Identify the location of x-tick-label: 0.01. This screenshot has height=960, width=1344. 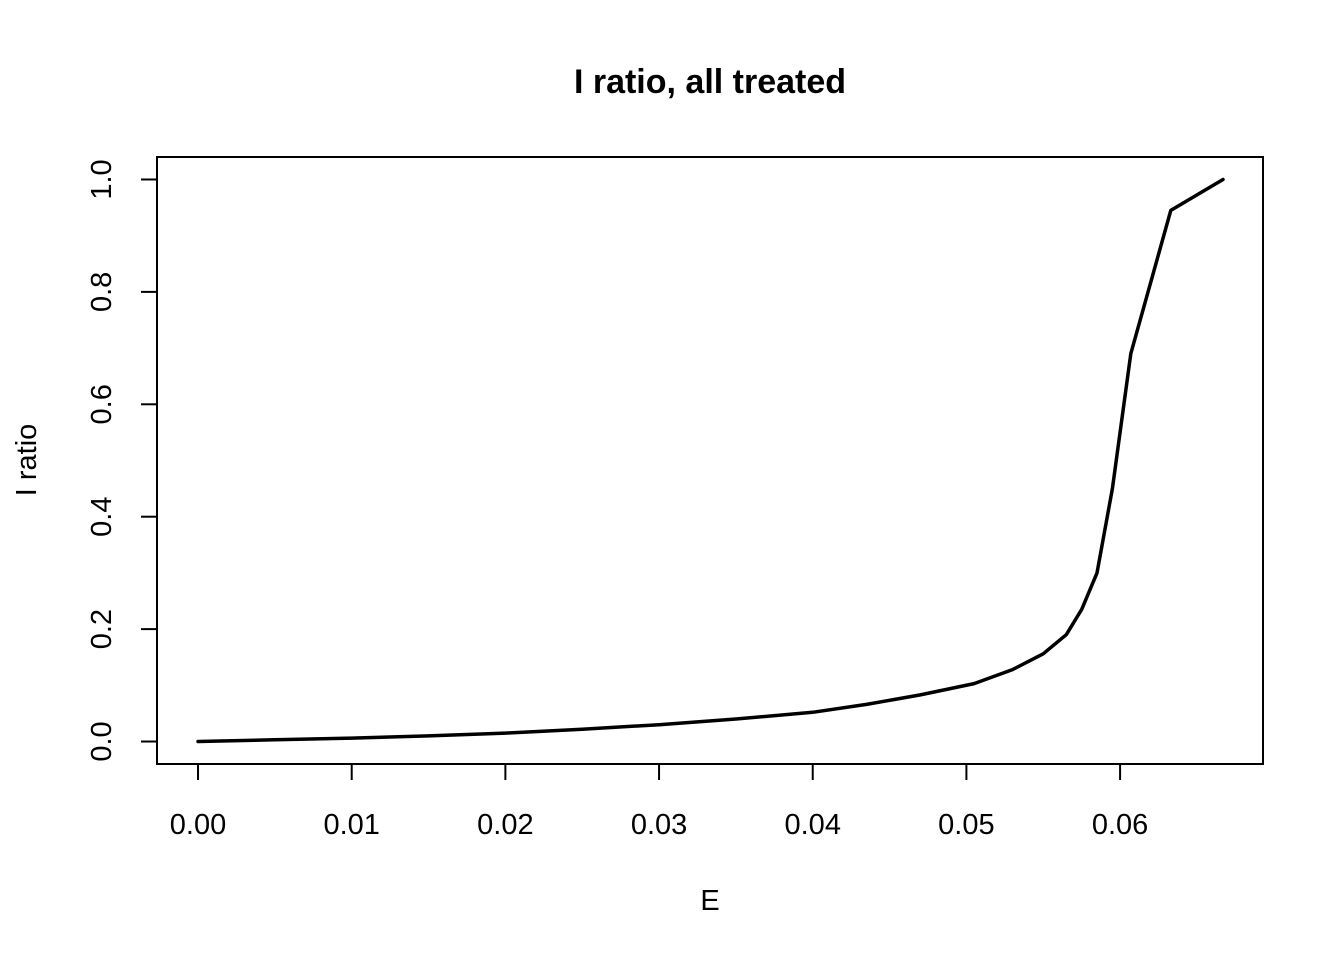
(351, 825).